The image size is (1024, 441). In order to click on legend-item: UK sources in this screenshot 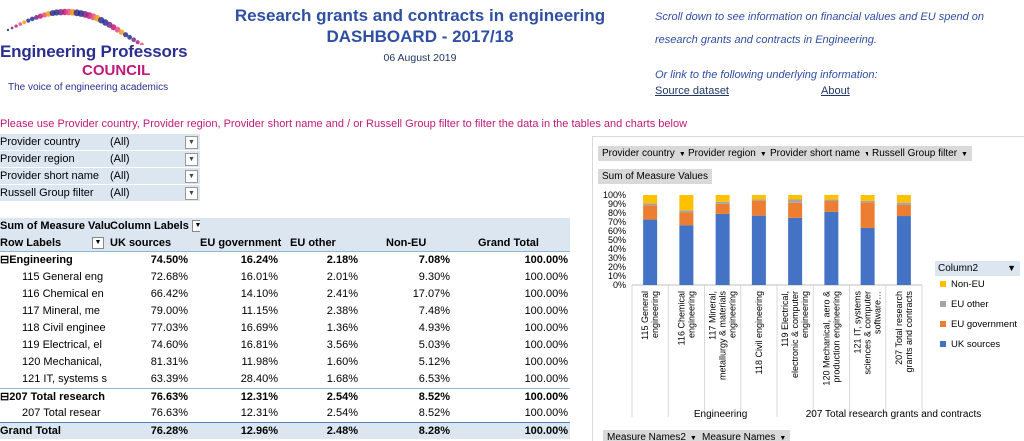, I will do `click(970, 344)`.